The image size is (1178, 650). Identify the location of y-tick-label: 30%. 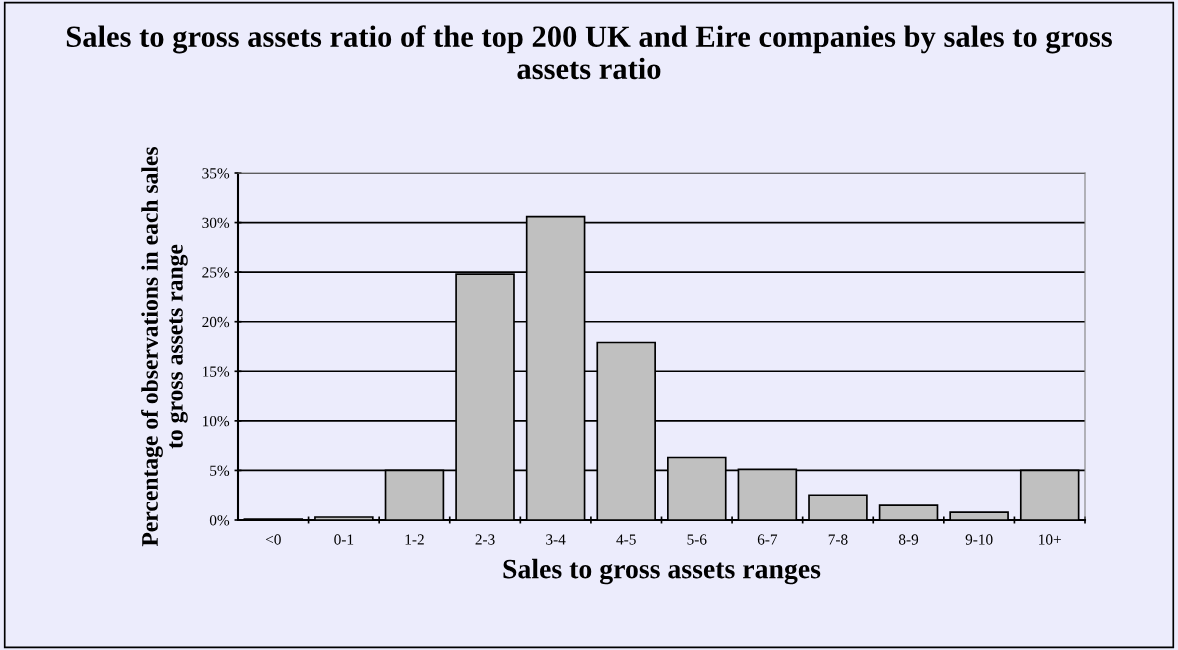
(216, 223).